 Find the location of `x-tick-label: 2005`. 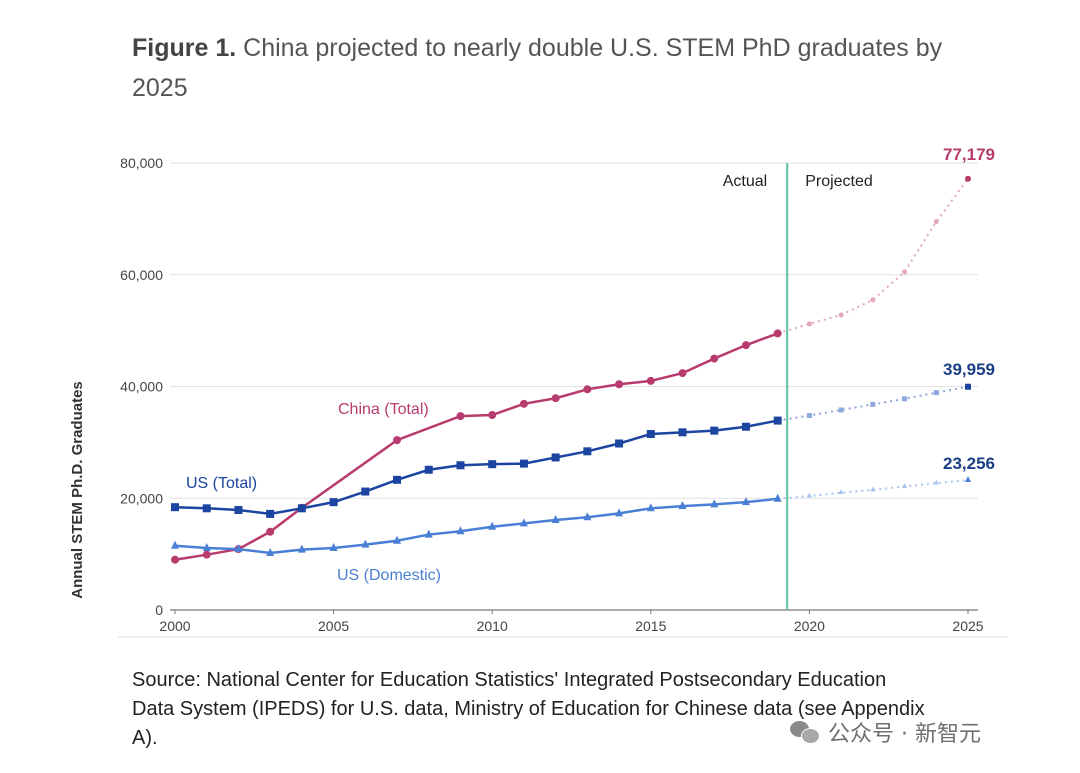

x-tick-label: 2005 is located at coordinates (333, 626).